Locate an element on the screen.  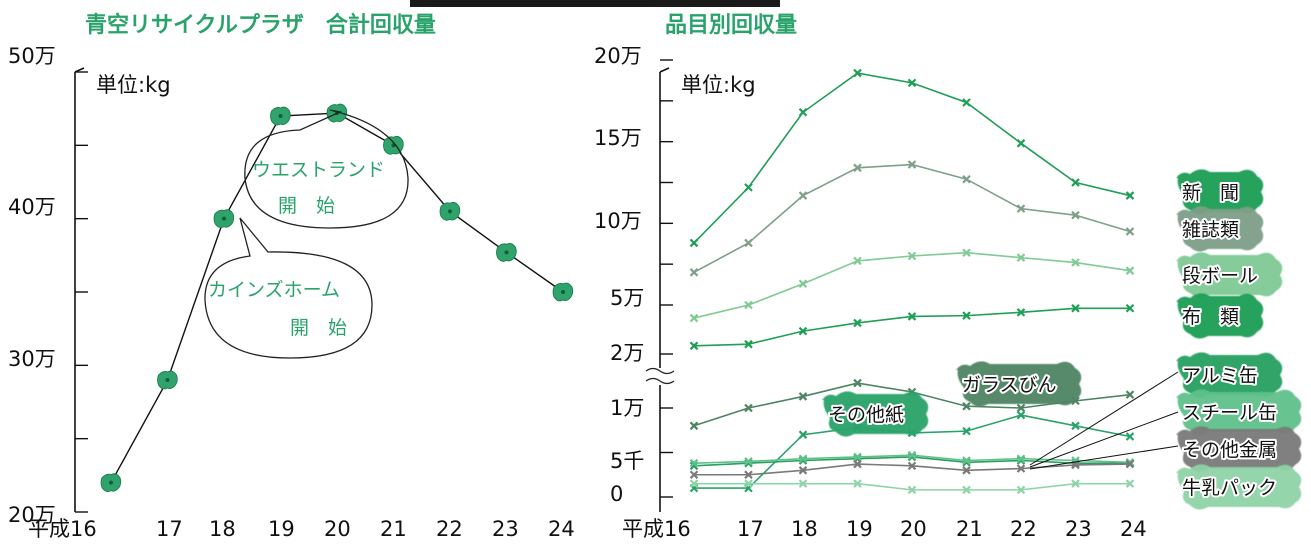
left-x-tick-label: 17 is located at coordinates (169, 529).